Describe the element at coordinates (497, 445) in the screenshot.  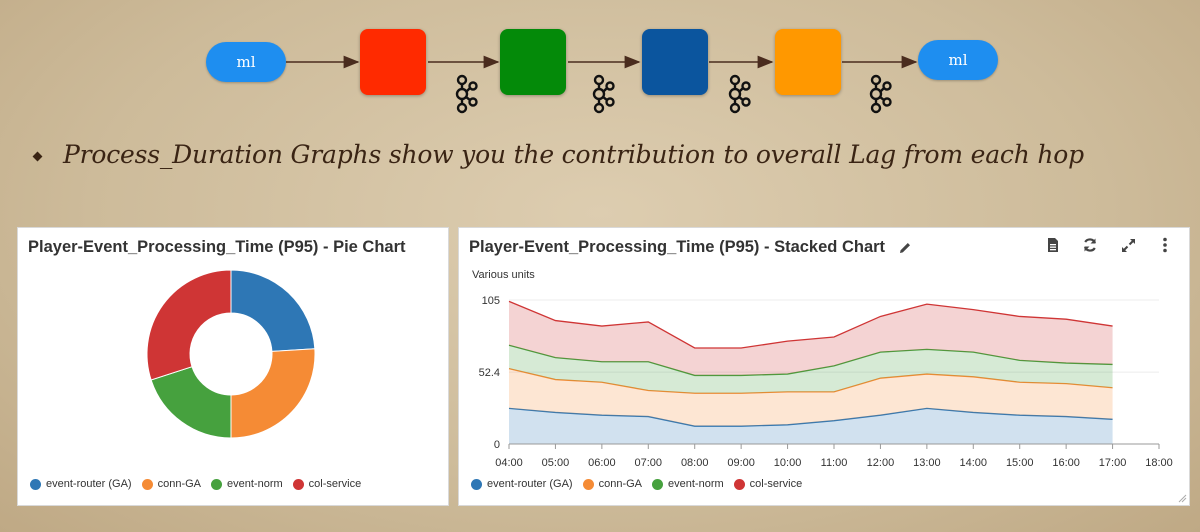
I see `y-tick-label: 0` at that location.